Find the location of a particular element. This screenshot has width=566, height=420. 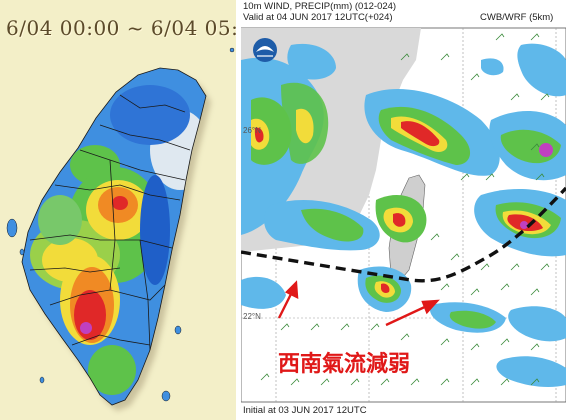

valid-time: Valid at 04 JUN 2017 12UTC(+024) is located at coordinates (318, 17).